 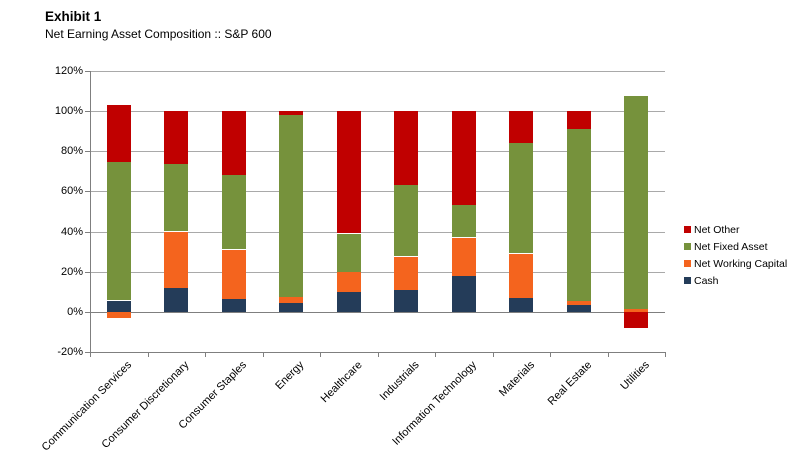 What do you see at coordinates (68, 111) in the screenshot?
I see `y-axis-tick-label: 100%` at bounding box center [68, 111].